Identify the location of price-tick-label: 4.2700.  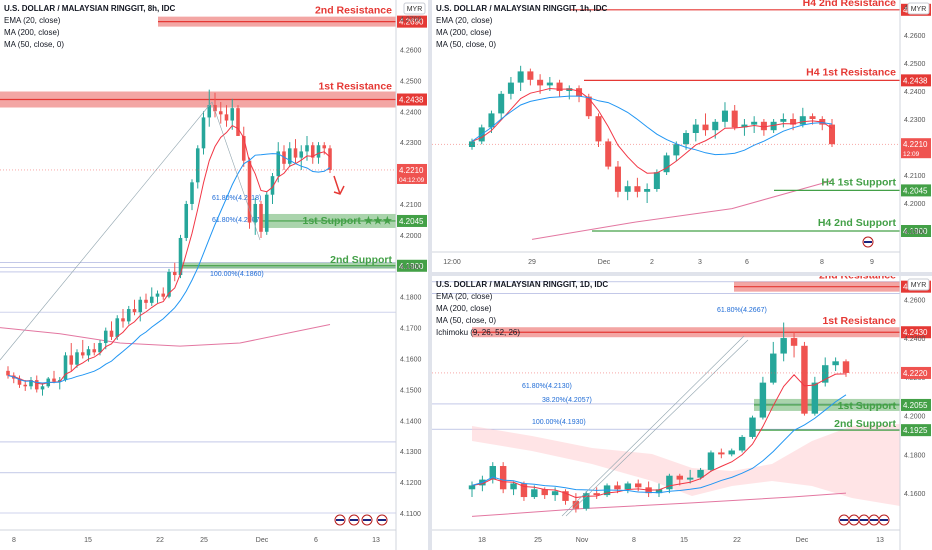
(411, 20).